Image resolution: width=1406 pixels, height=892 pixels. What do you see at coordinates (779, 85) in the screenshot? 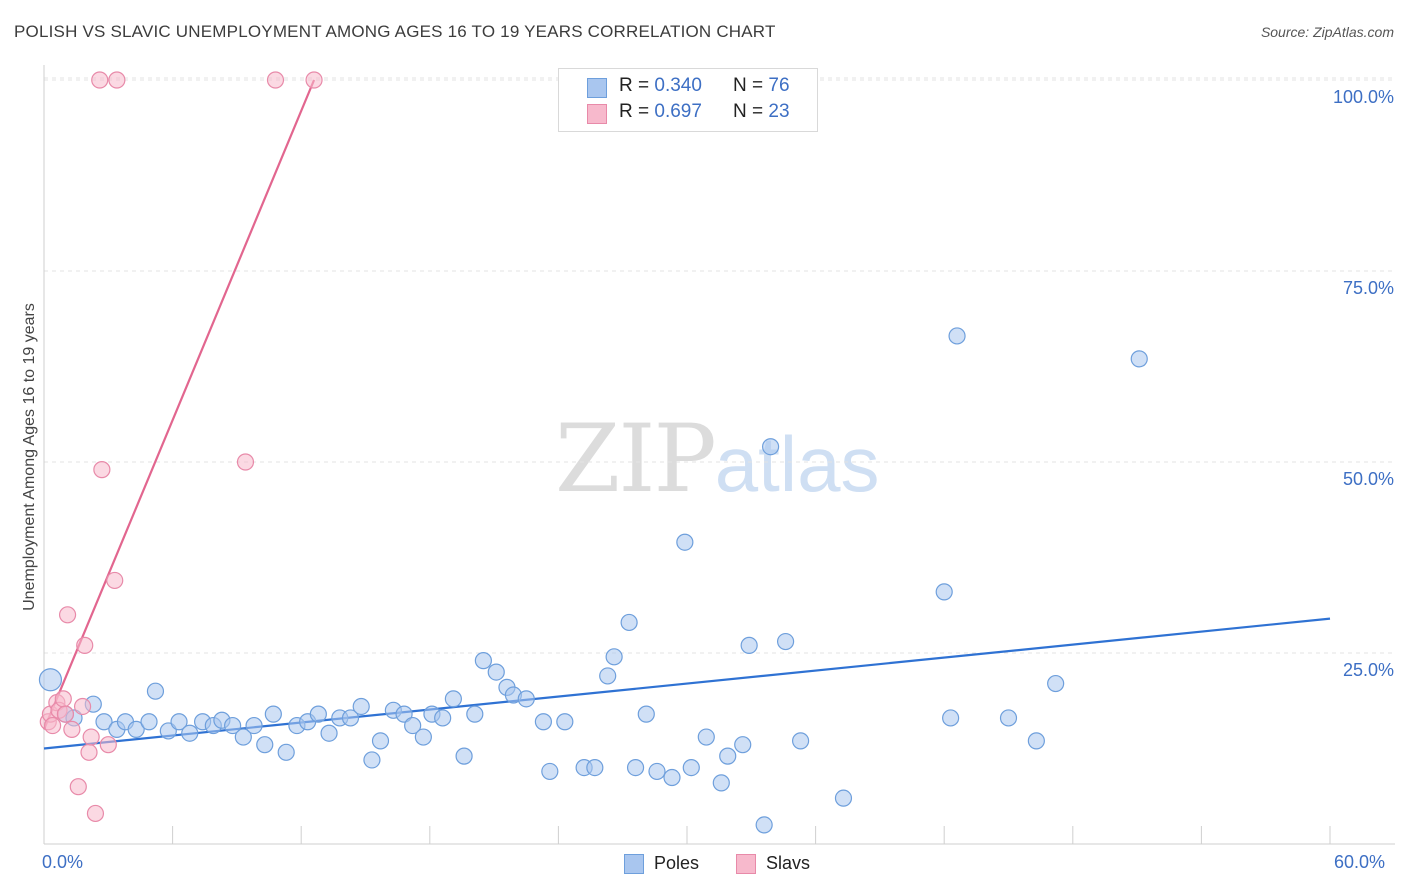
I see `legend-n-value-poles: 76` at bounding box center [779, 85].